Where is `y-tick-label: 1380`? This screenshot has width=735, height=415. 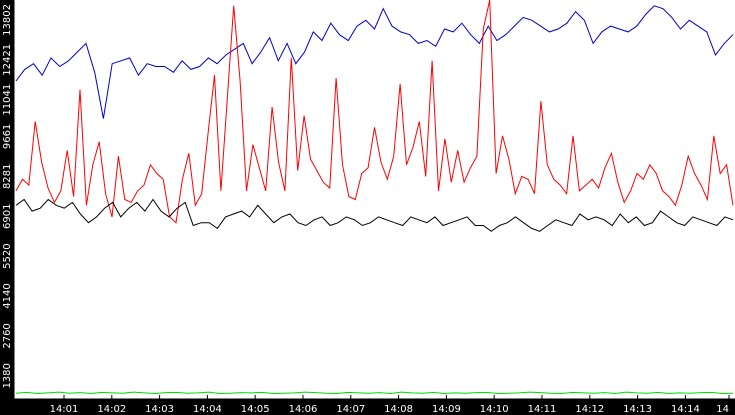
y-tick-label: 1380 is located at coordinates (7, 375).